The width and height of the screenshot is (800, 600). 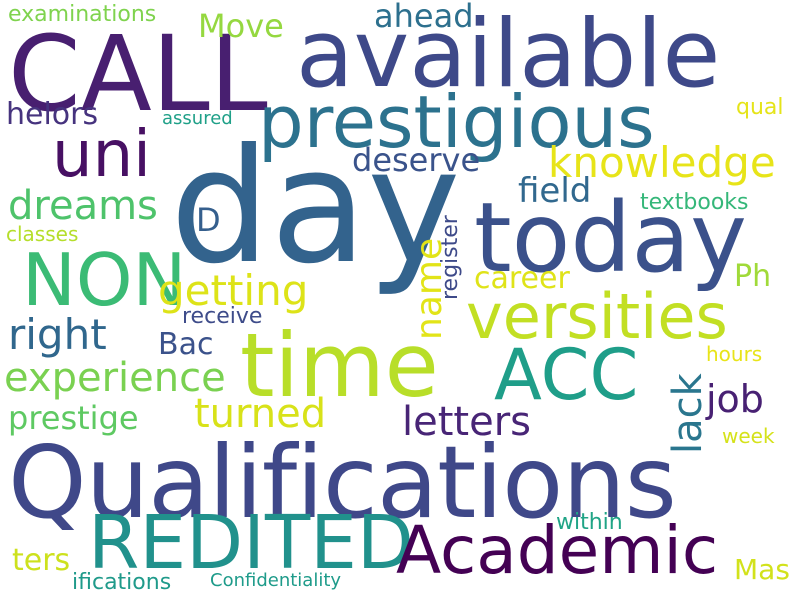 What do you see at coordinates (315, 207) in the screenshot?
I see `word-day: day` at bounding box center [315, 207].